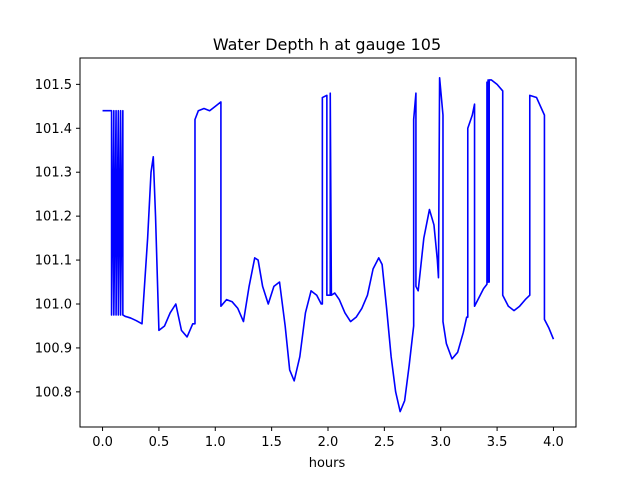  I want to click on y-tick-label: 101.4, so click(53, 129).